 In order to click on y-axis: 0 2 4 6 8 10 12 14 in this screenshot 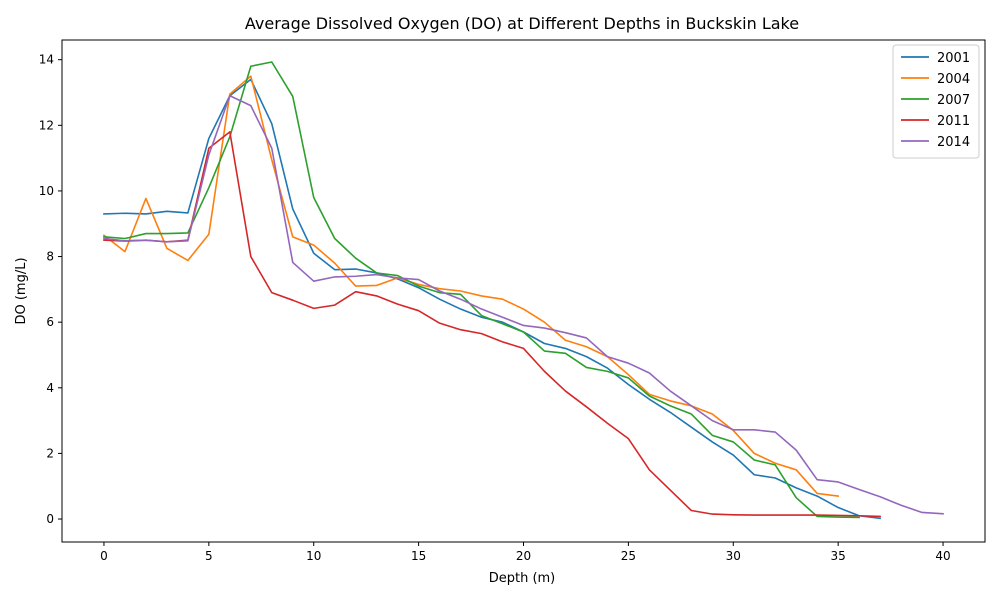, I will do `click(50, 289)`.